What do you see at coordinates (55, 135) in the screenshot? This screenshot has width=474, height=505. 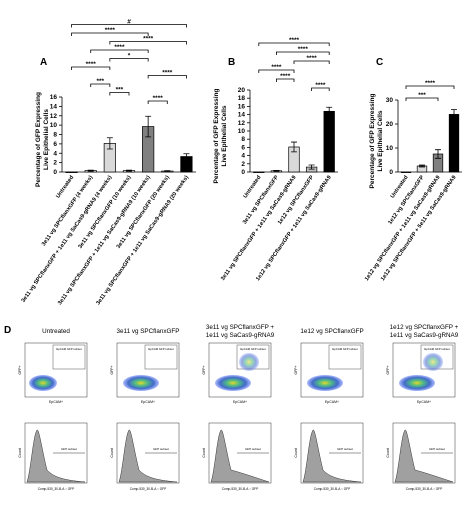 I see `y-tick-label: 8` at bounding box center [55, 135].